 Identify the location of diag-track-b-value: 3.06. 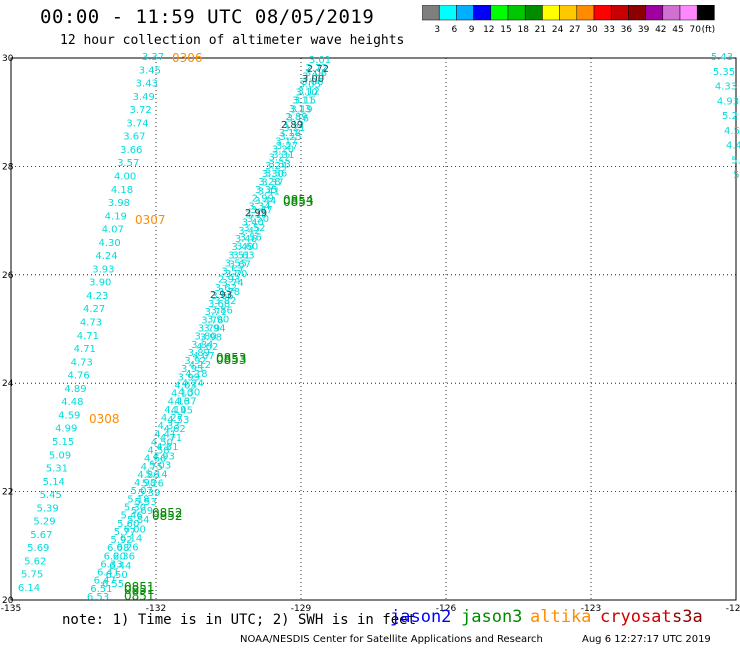
(312, 82).